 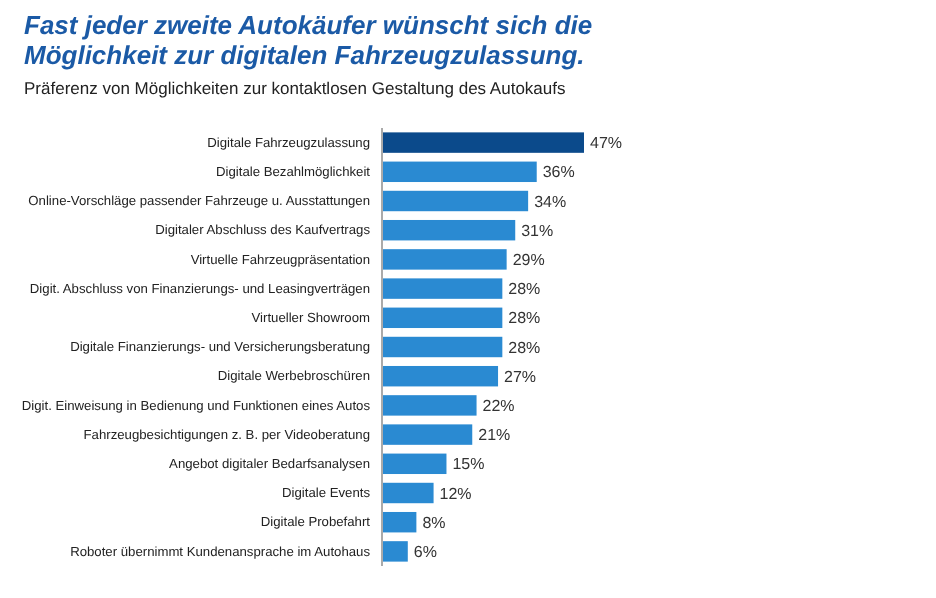 What do you see at coordinates (468, 464) in the screenshot?
I see `data-label: 15%` at bounding box center [468, 464].